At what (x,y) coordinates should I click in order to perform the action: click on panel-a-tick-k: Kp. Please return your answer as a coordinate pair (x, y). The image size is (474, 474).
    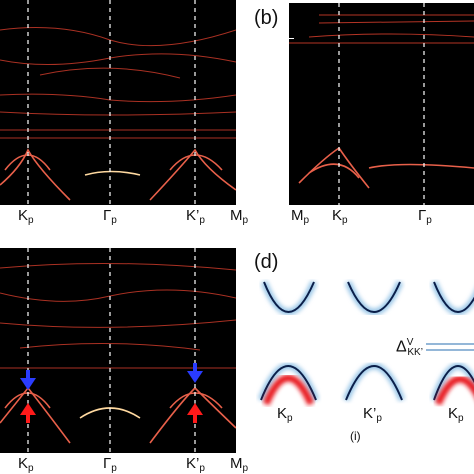
    Looking at the image, I should click on (26, 216).